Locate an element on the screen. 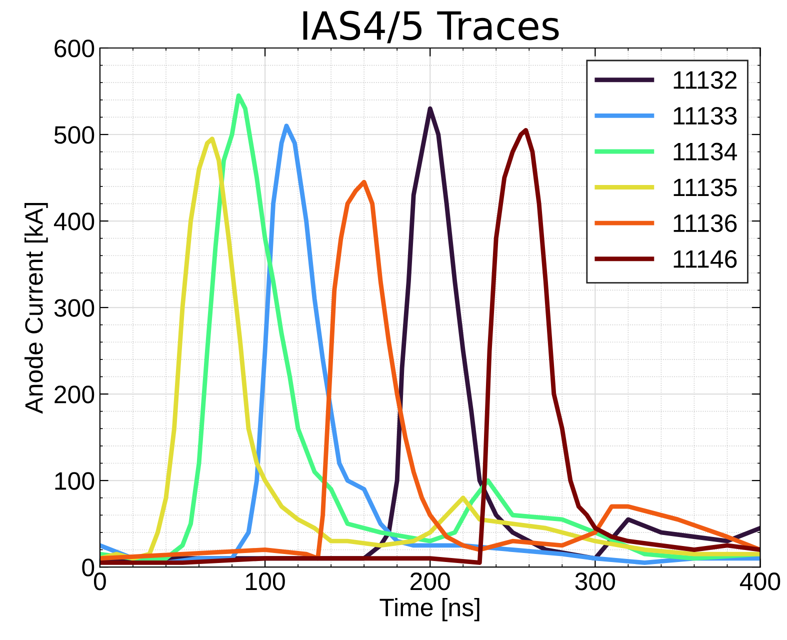  x-tick-label: 0 is located at coordinates (100, 581).